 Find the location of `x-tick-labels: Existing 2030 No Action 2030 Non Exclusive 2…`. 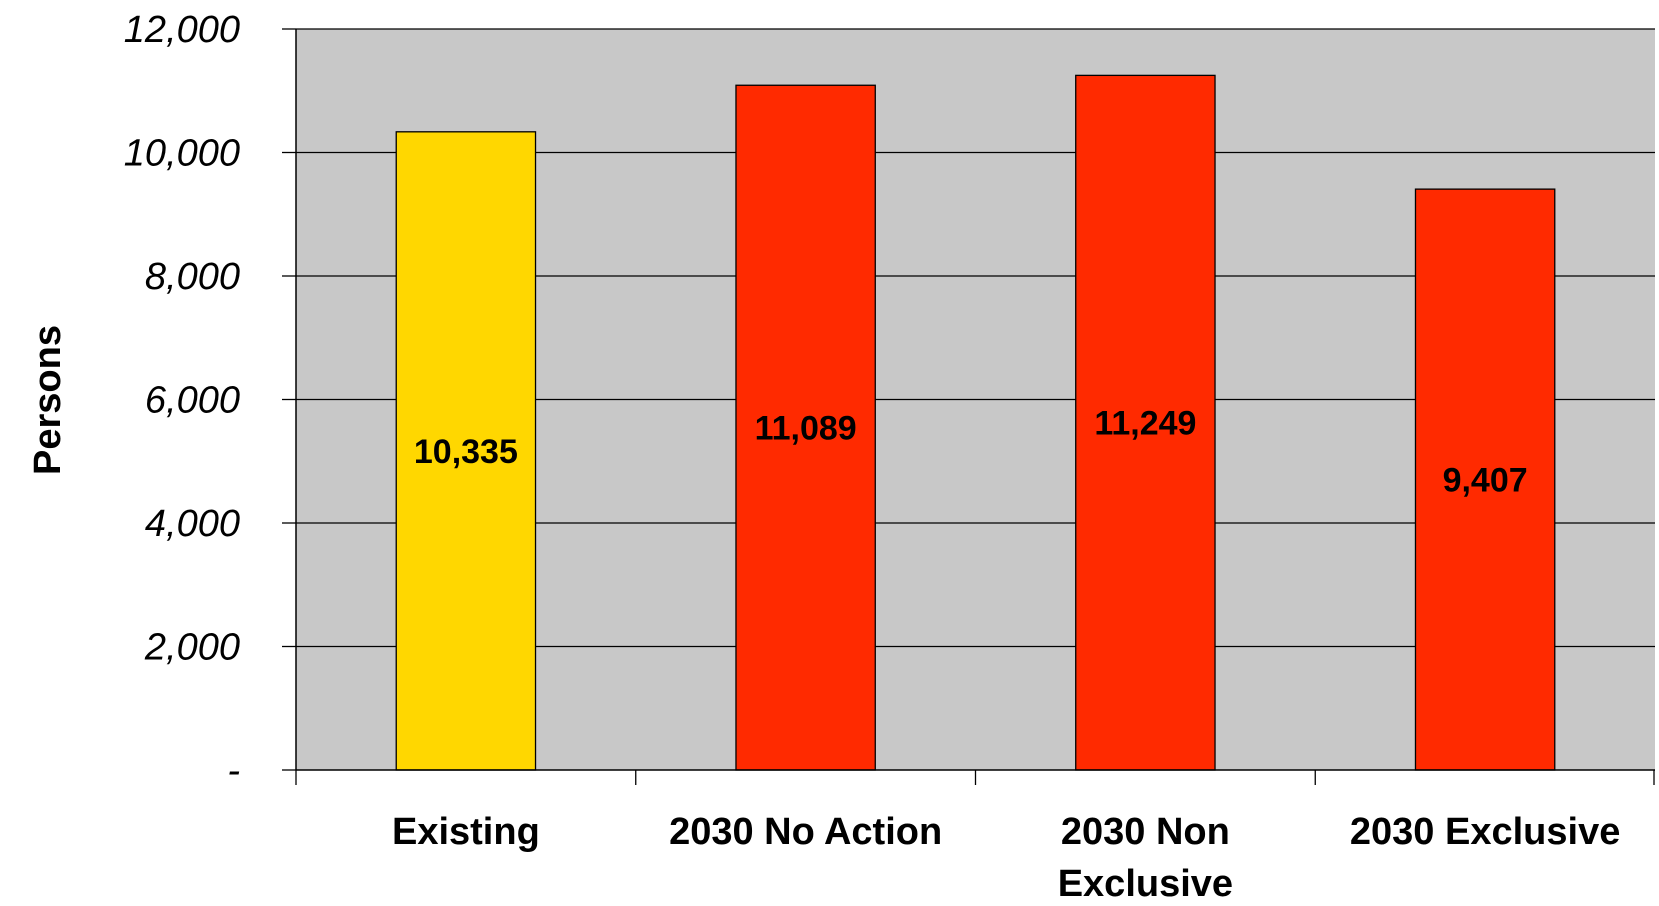

x-tick-labels: Existing 2030 No Action 2030 Non Exclusive 2… is located at coordinates (1006, 858).